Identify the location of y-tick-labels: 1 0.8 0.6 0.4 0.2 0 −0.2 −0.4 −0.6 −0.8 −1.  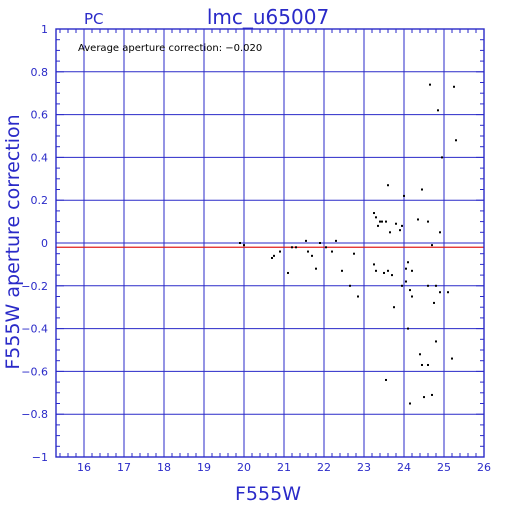
(34, 243).